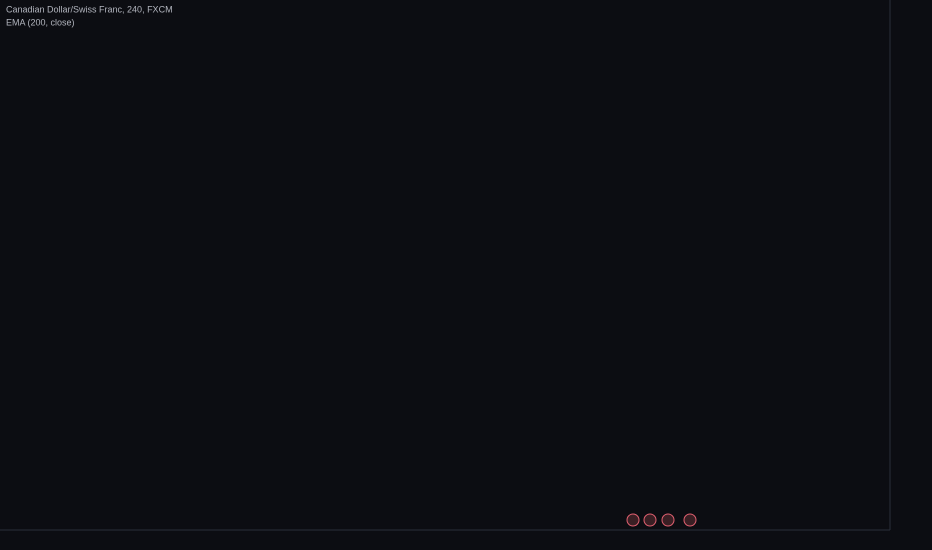  I want to click on event-icons, so click(661, 520).